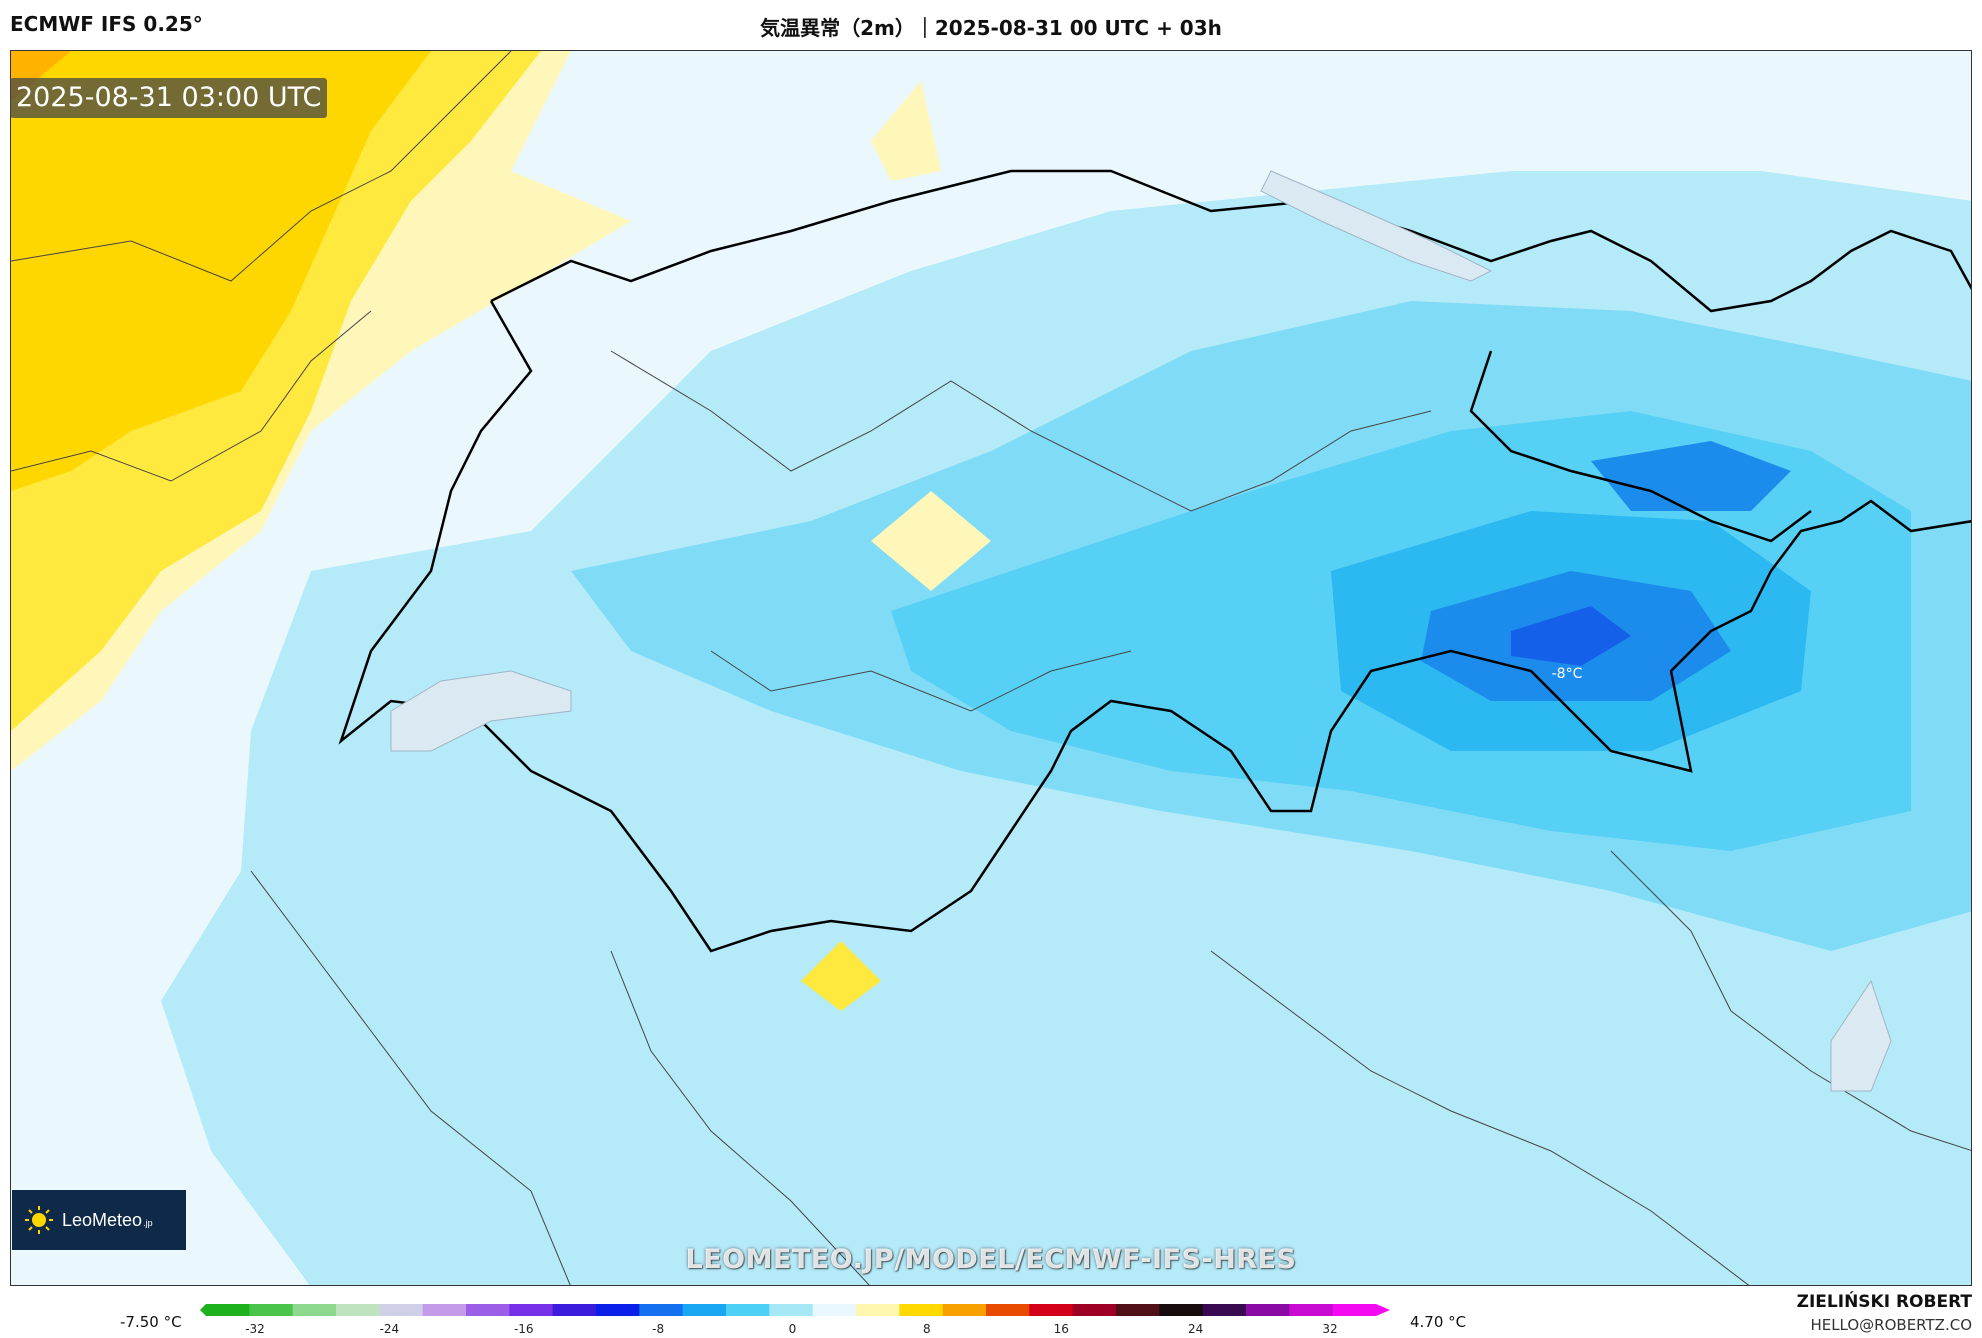  Describe the element at coordinates (102, 1219) in the screenshot. I see `logo-text: LeoMeteo` at that location.